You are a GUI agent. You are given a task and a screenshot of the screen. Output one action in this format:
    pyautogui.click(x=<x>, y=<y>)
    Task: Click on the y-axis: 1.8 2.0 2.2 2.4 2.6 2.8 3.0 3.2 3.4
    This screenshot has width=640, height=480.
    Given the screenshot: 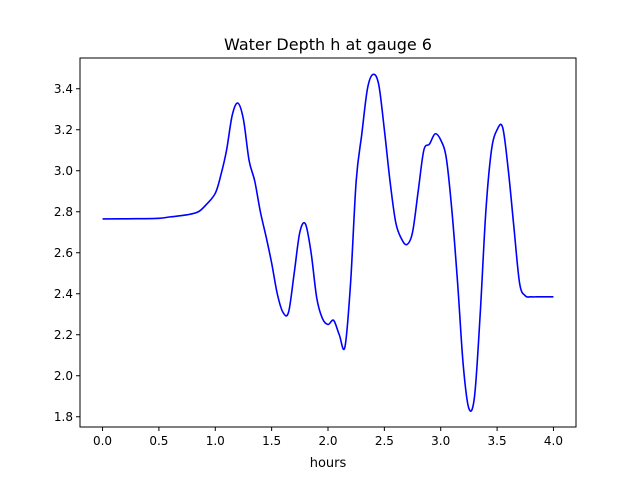 What is the action you would take?
    pyautogui.click(x=67, y=253)
    